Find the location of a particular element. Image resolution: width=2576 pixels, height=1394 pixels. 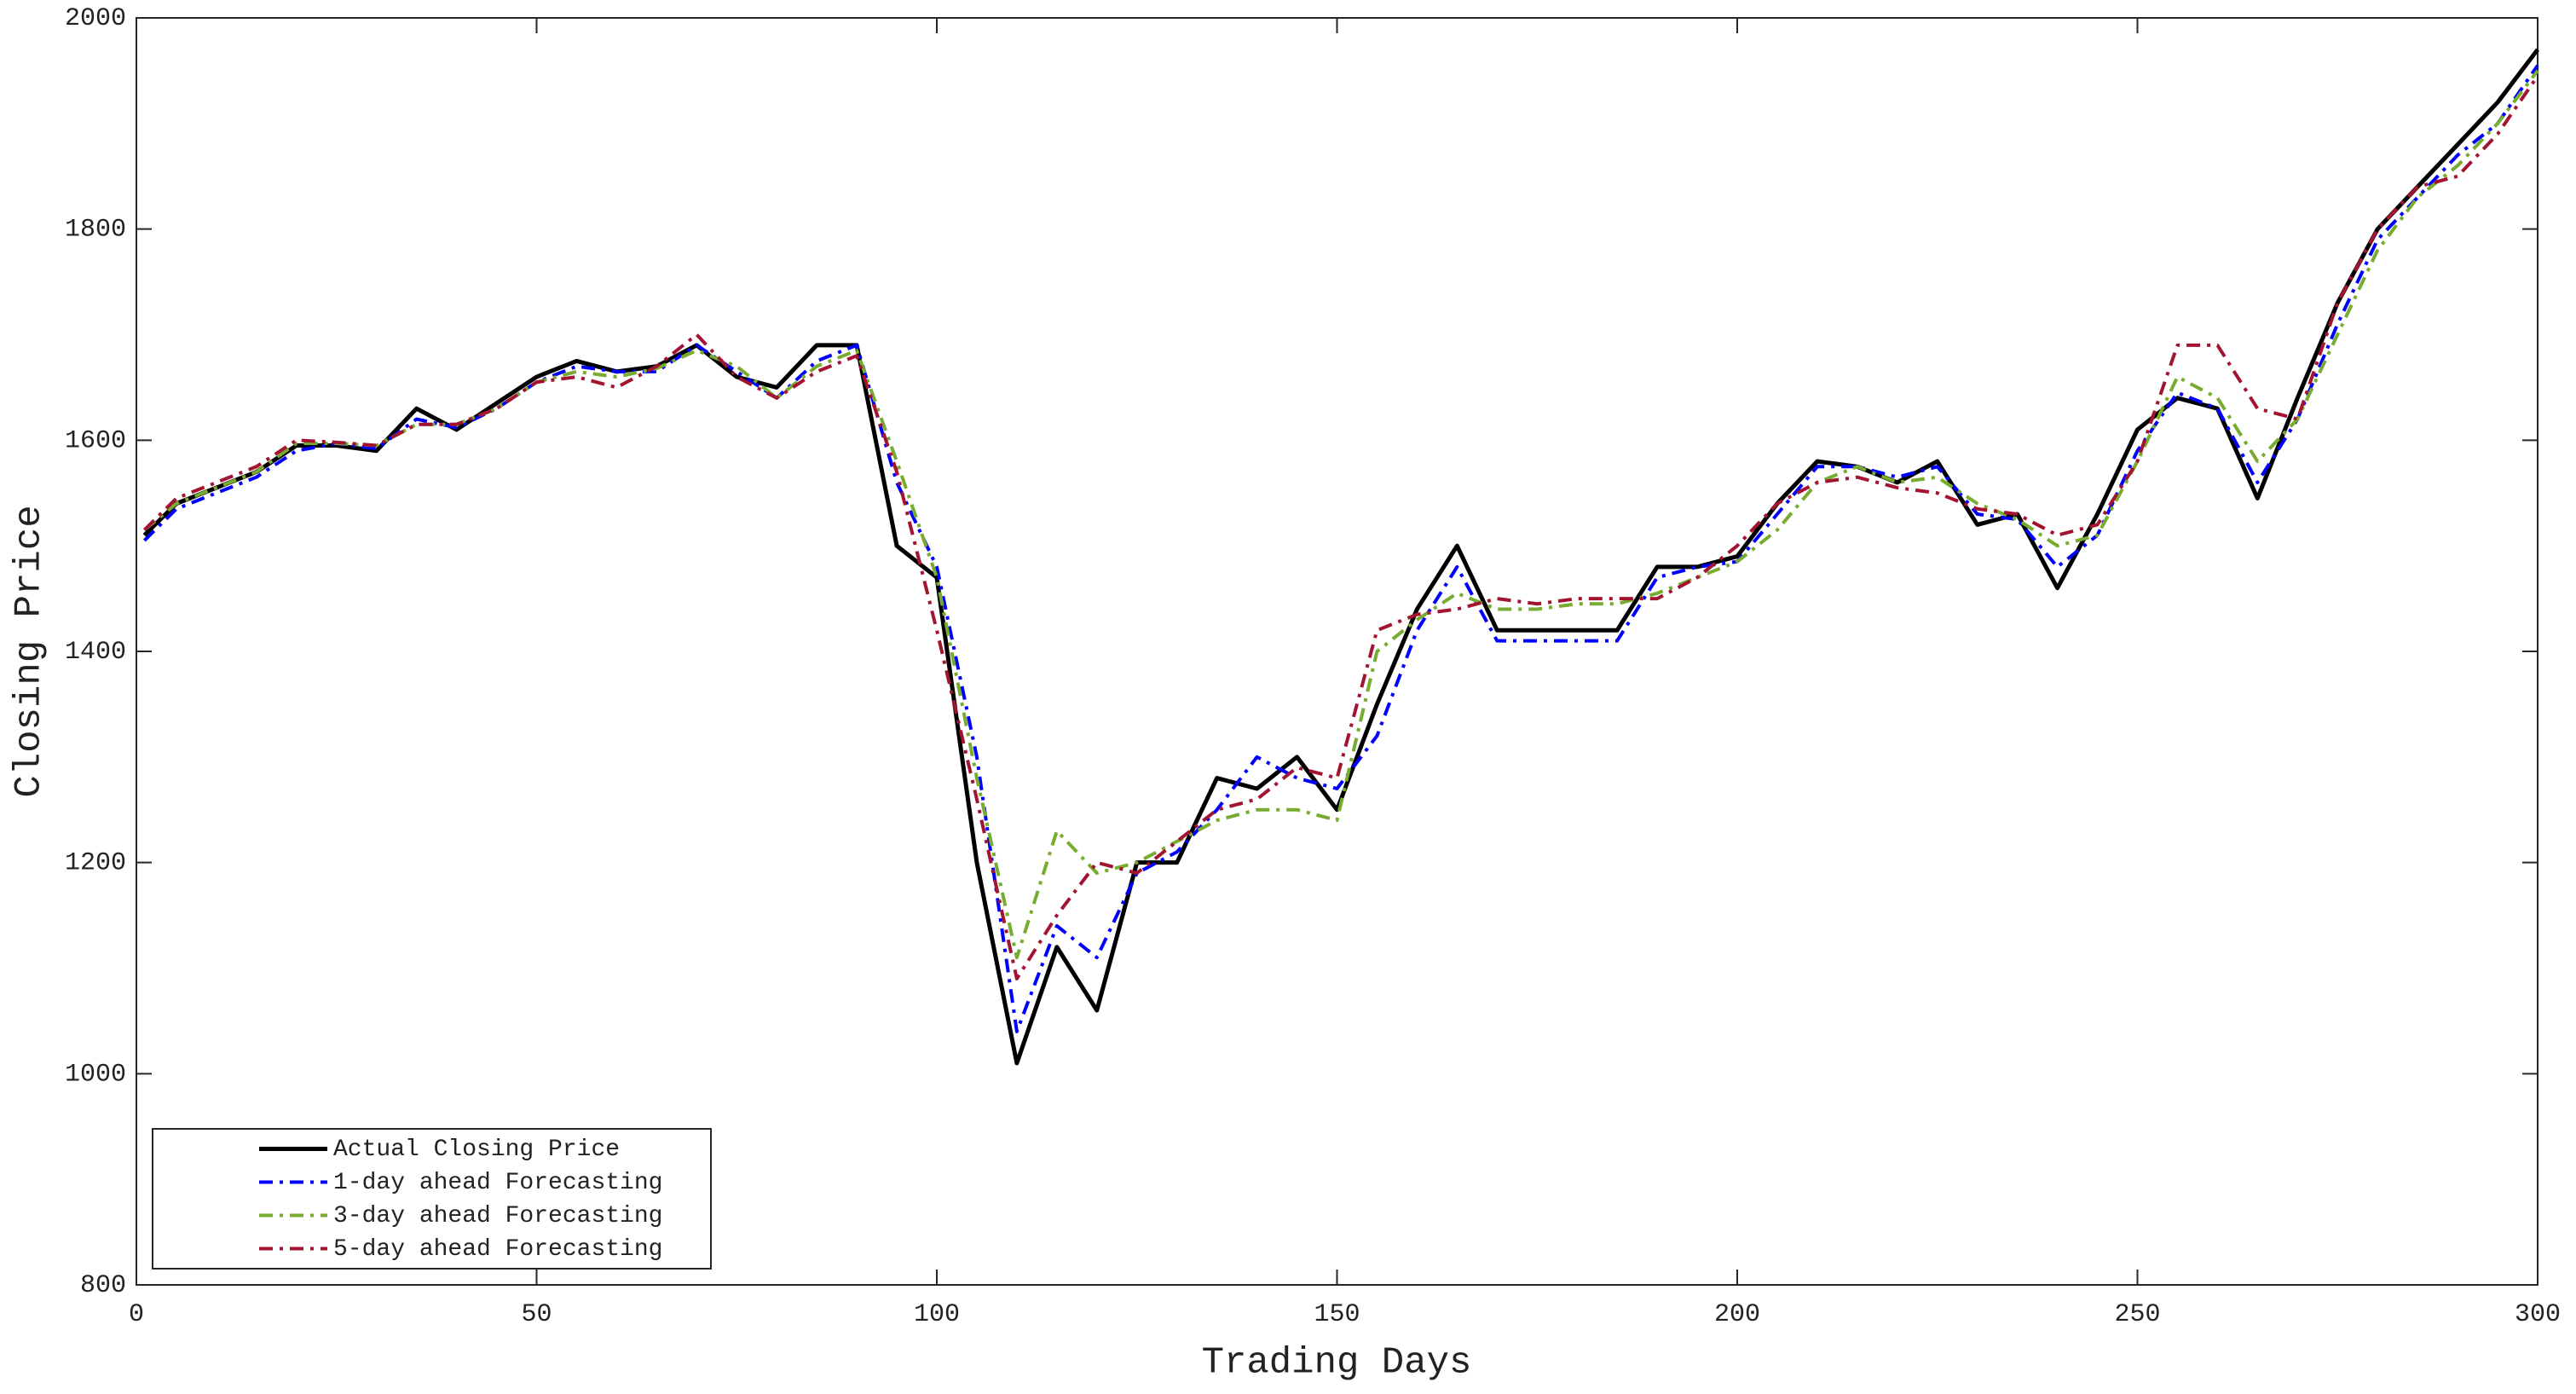

x-tick-label: 200 is located at coordinates (1737, 1314).